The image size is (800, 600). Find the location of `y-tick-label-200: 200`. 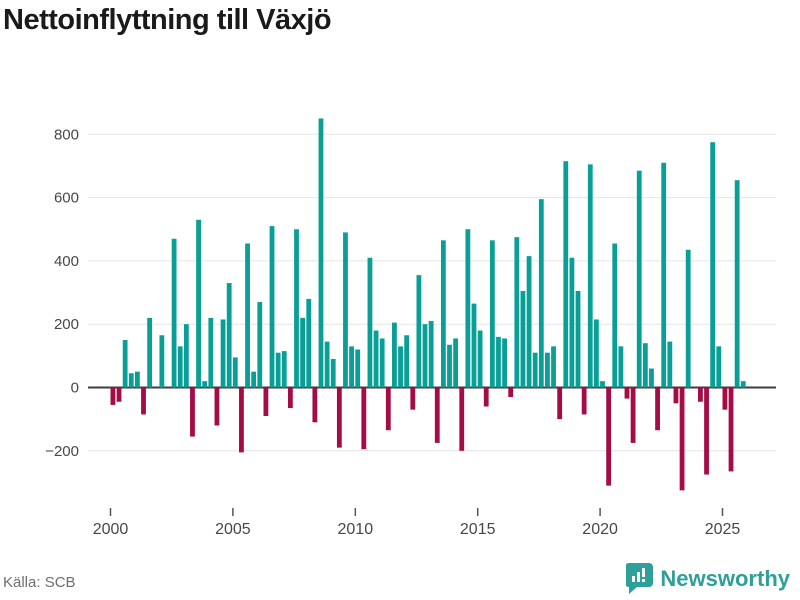

y-tick-label-200: 200 is located at coordinates (66, 324).